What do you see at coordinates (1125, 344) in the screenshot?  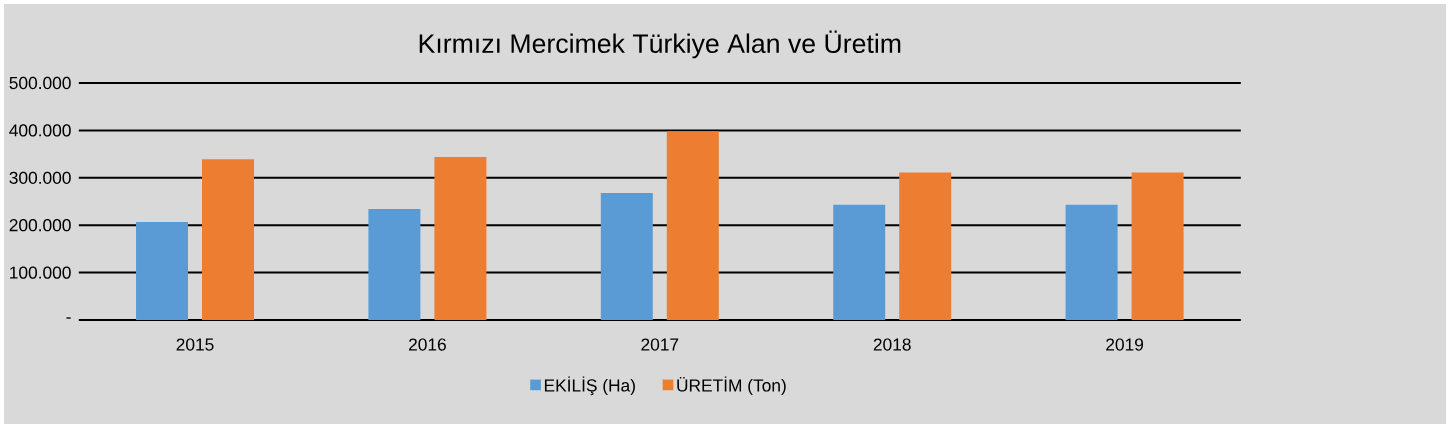 I see `x-tick-label: 2019` at bounding box center [1125, 344].